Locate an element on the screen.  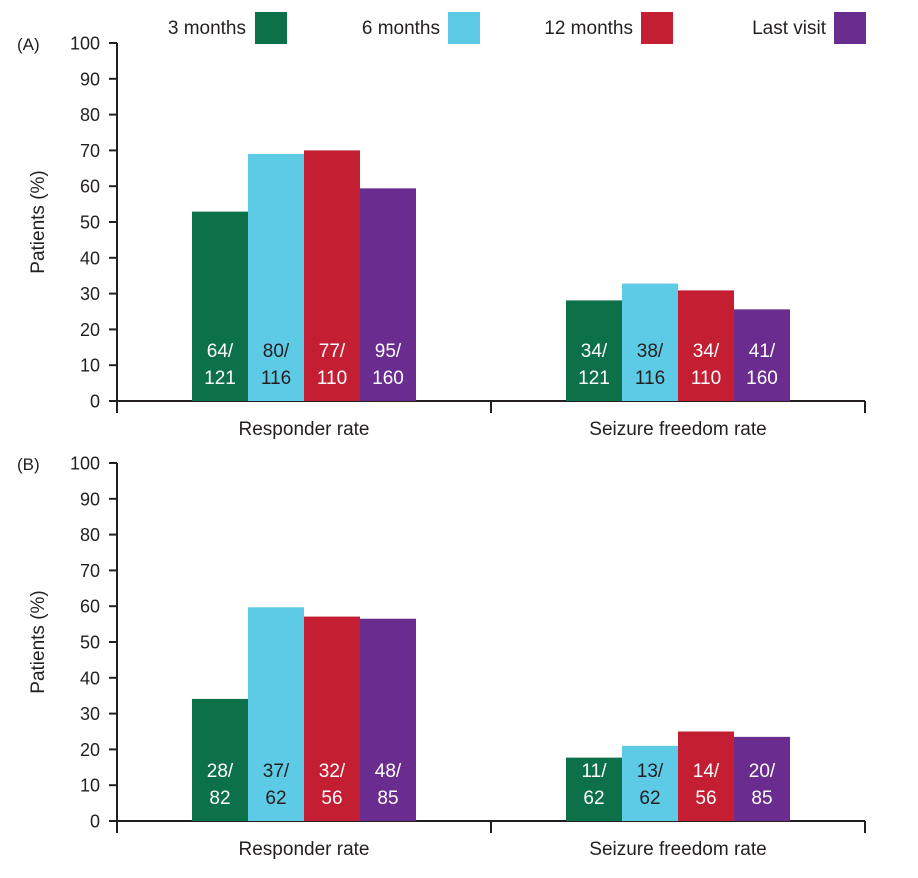
legend-label: 6 months is located at coordinates (401, 28).